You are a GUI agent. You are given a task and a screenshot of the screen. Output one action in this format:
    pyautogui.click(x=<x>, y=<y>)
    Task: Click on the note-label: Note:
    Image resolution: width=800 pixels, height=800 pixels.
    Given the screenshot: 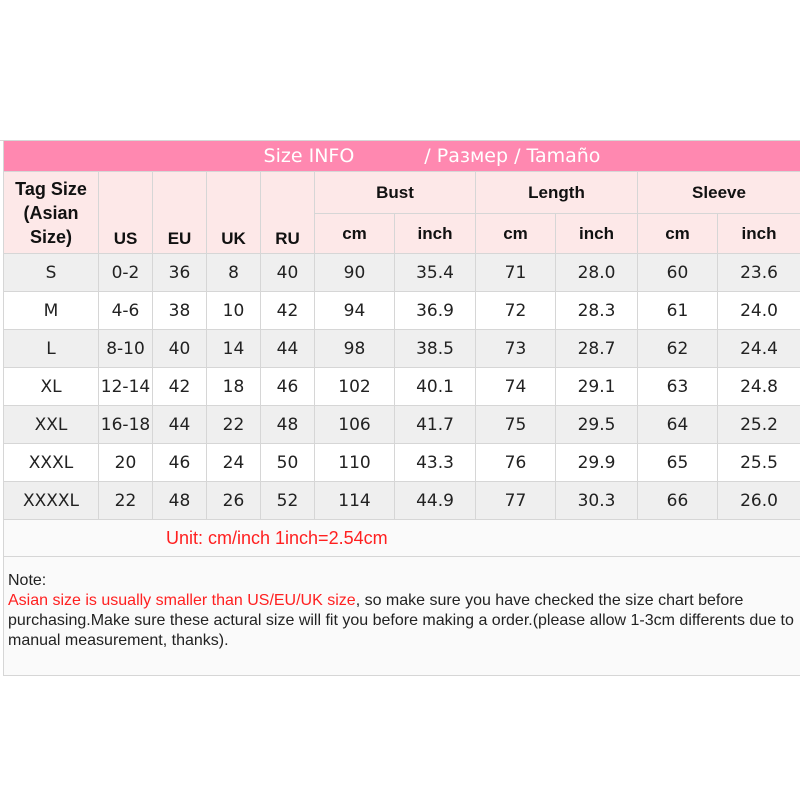 What is the action you would take?
    pyautogui.click(x=27, y=580)
    